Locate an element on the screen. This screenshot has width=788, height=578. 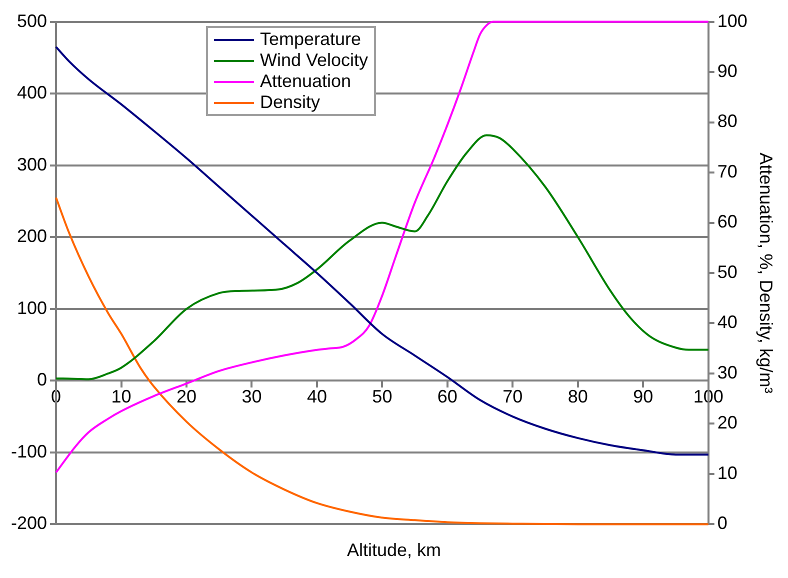
x-tick-label: 70 is located at coordinates (512, 396).